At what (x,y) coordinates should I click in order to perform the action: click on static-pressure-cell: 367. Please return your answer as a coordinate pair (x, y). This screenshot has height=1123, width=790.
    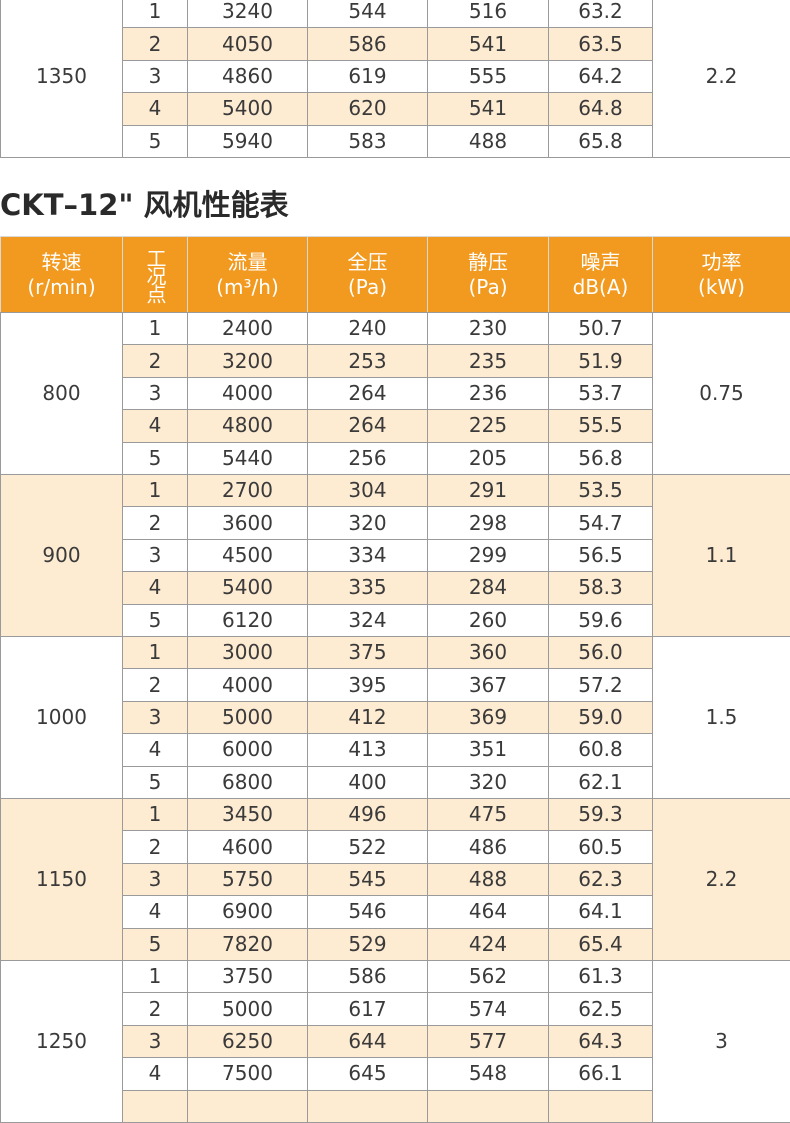
    Looking at the image, I should click on (488, 685).